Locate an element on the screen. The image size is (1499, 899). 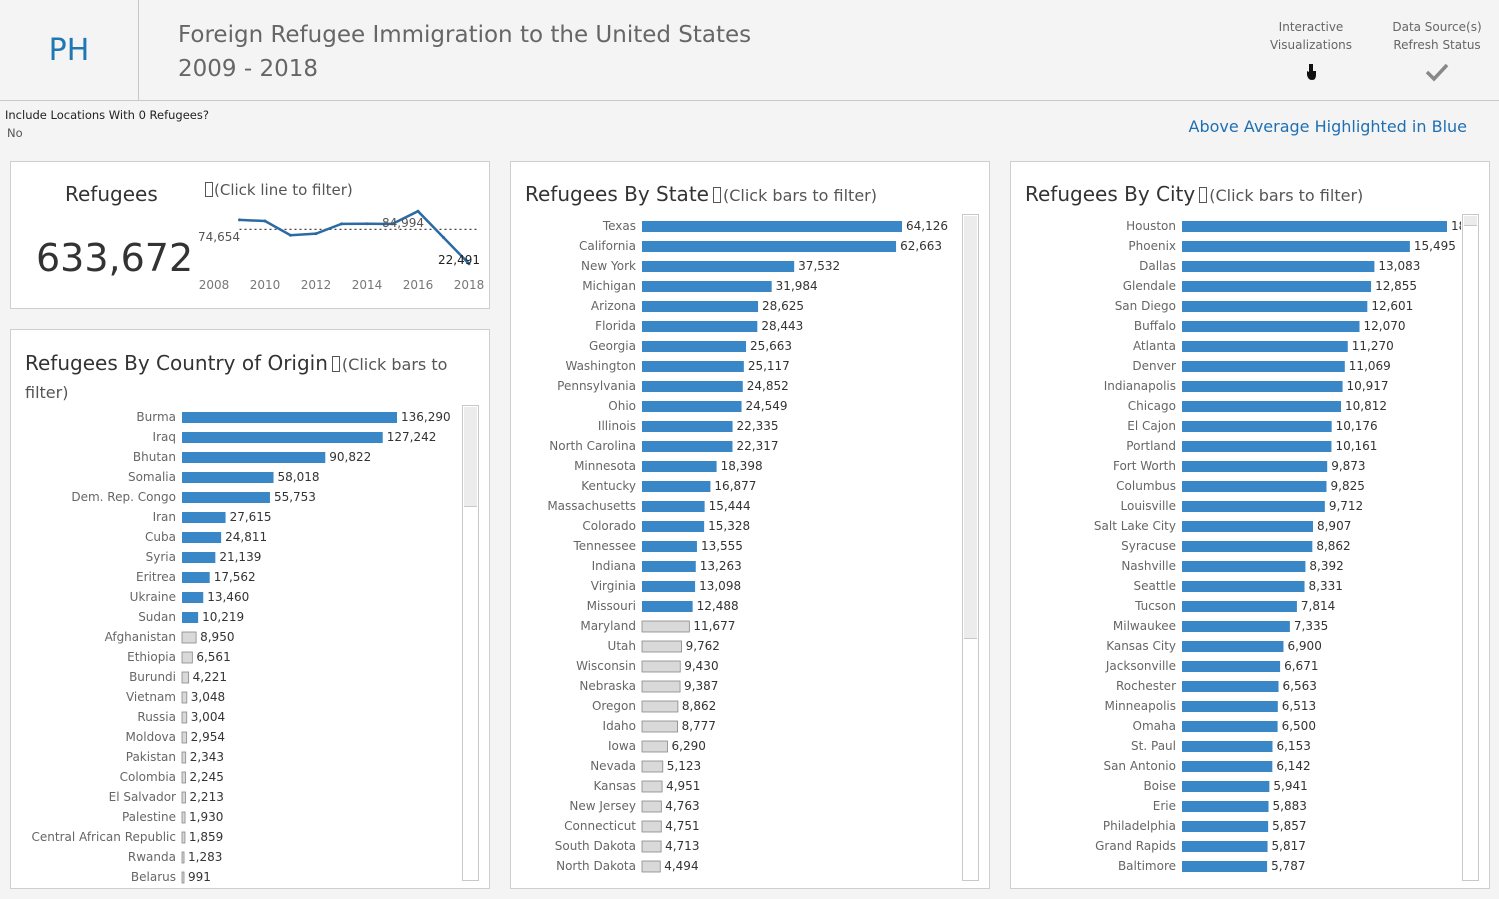
refresh-status-button: Data Source(s) Refresh Status is located at coordinates (1437, 50).